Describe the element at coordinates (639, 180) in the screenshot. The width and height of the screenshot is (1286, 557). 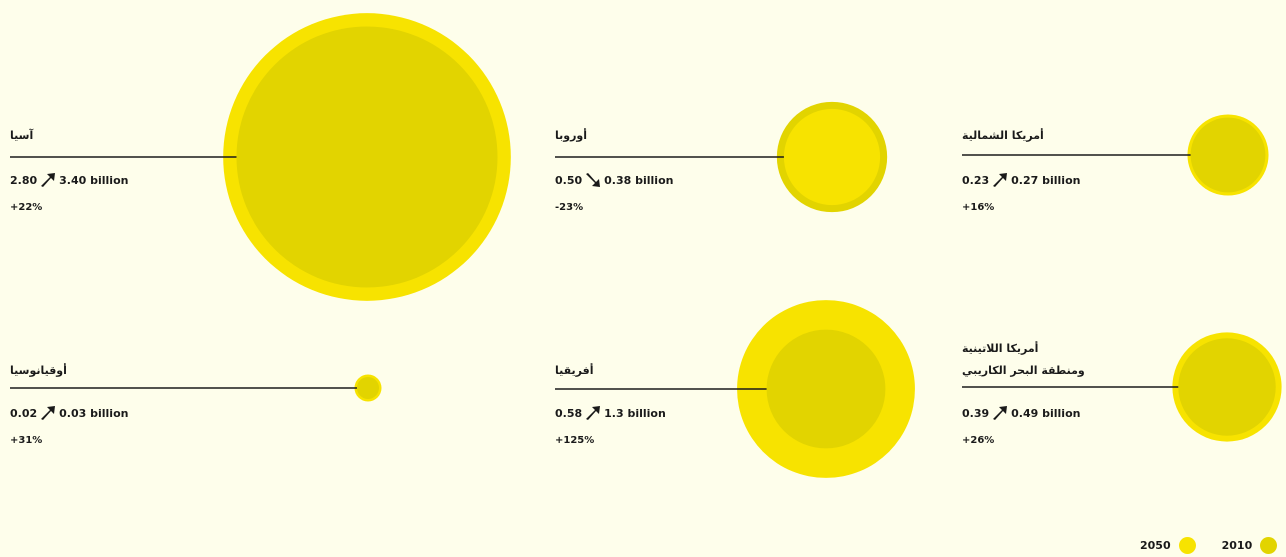
I see `value-2050-europe: 0.38 billion` at that location.